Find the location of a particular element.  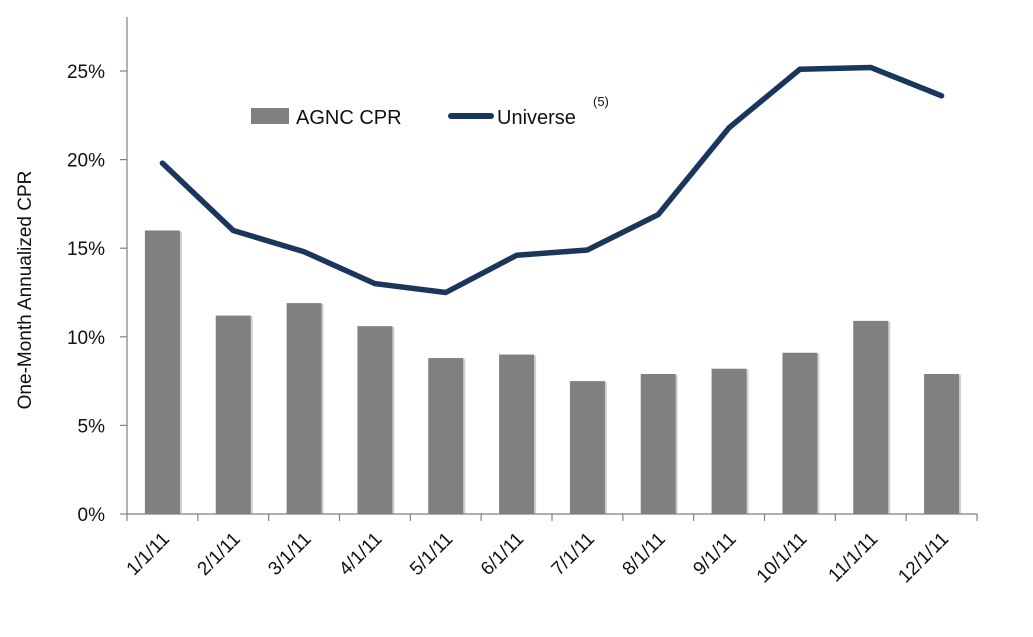

y-tick-label: 5% is located at coordinates (92, 426).